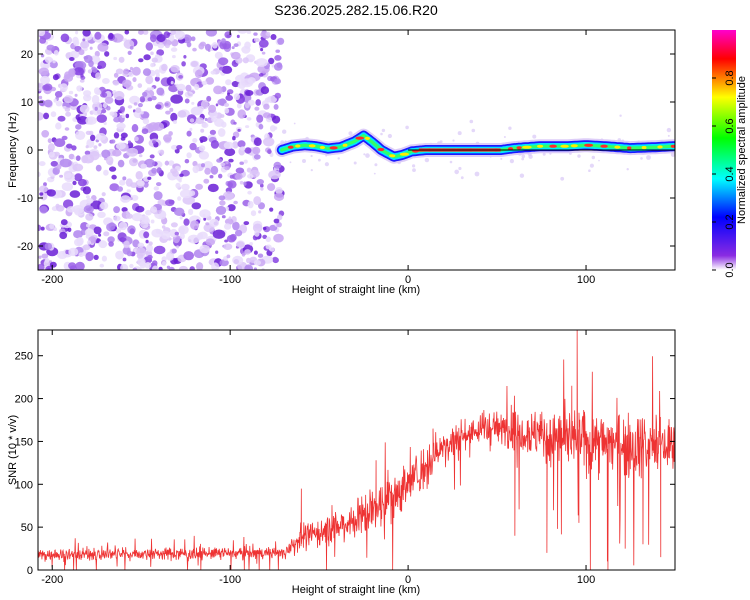 This screenshot has width=750, height=600. What do you see at coordinates (730, 77) in the screenshot?
I see `colorbar-tick-label: 0.8` at bounding box center [730, 77].